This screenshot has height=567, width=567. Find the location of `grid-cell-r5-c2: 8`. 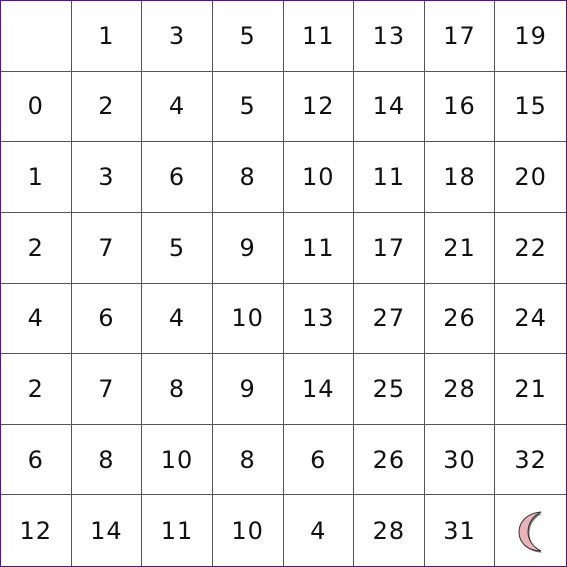

grid-cell-r5-c2: 8 is located at coordinates (177, 389).